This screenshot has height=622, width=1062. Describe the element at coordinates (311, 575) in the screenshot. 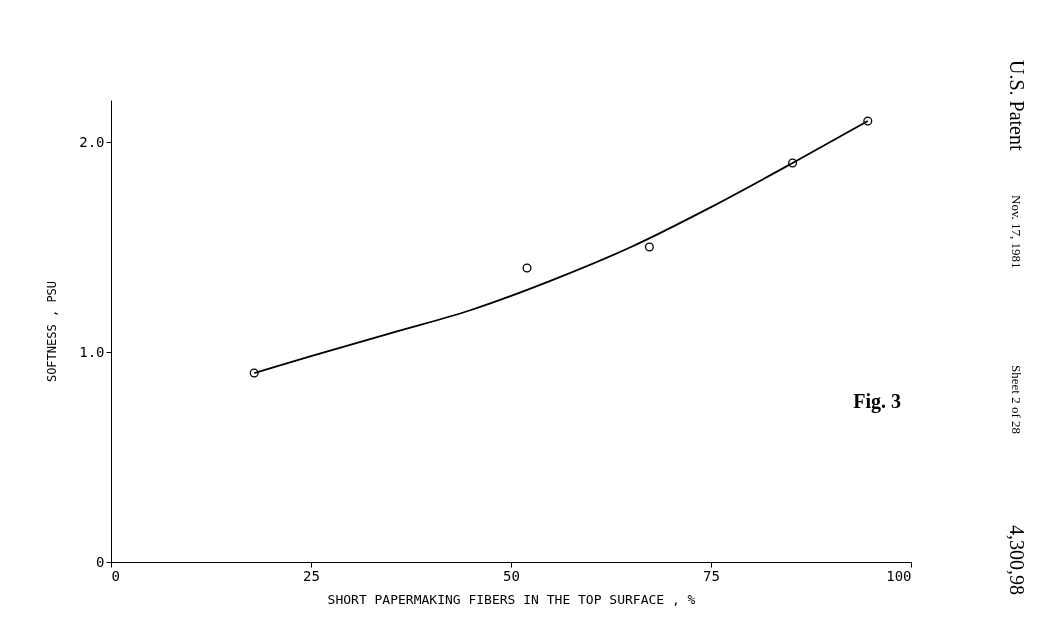

I see `x-tick-label: 25` at that location.